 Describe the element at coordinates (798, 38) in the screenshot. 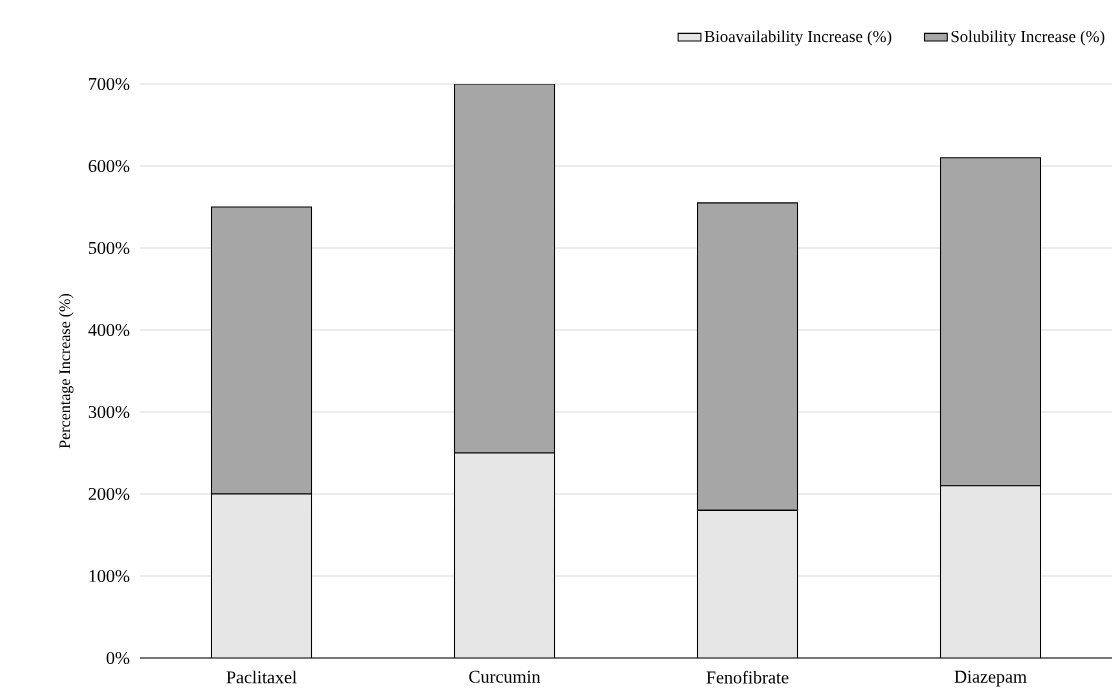

I see `legend-label: Bioavailability Increase (%)` at that location.